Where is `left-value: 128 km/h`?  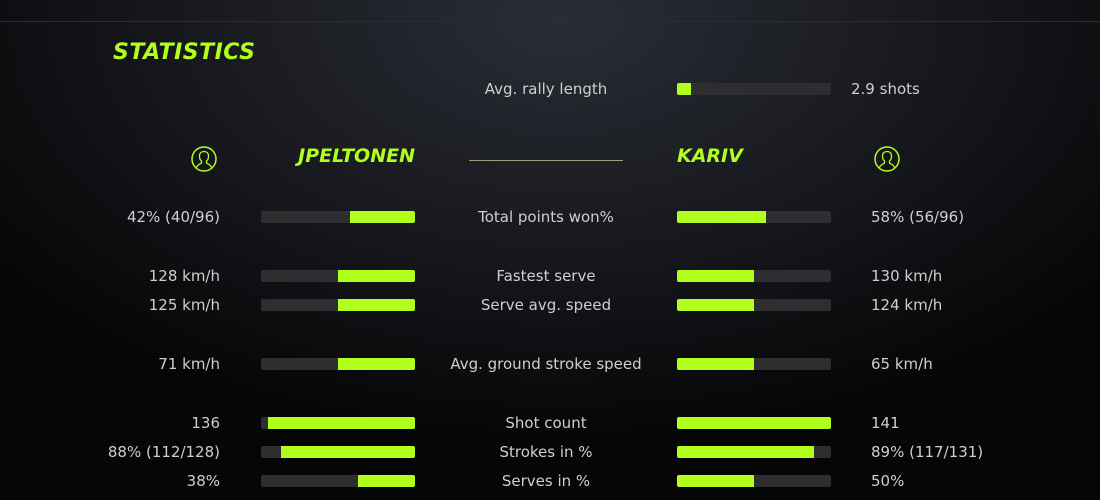 left-value: 128 km/h is located at coordinates (184, 276).